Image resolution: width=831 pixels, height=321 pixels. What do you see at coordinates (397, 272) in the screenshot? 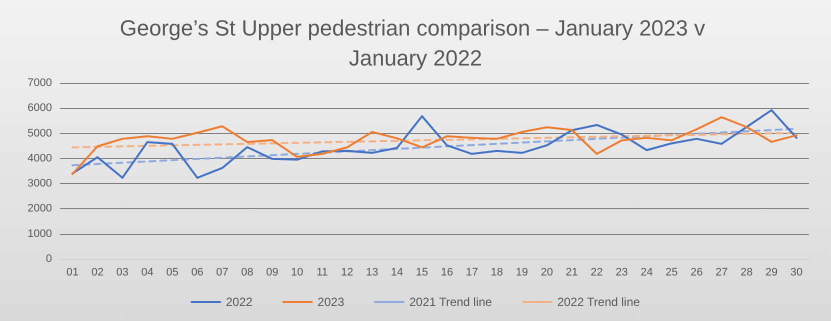
I see `x-tick-label: 14` at bounding box center [397, 272].